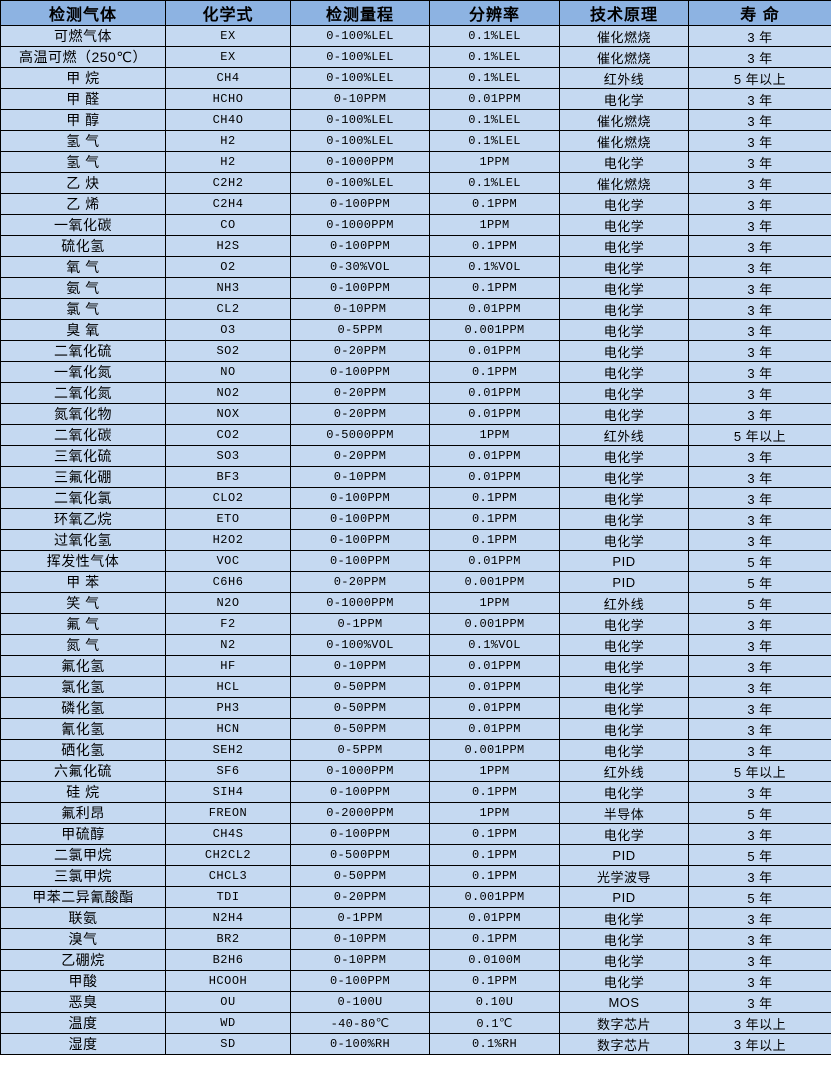  What do you see at coordinates (228, 435) in the screenshot?
I see `cell-chemical-formula: CO2` at bounding box center [228, 435].